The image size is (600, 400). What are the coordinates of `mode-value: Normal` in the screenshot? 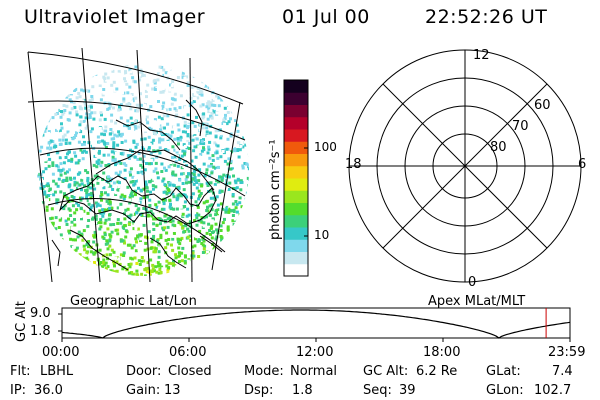 It's located at (314, 371).